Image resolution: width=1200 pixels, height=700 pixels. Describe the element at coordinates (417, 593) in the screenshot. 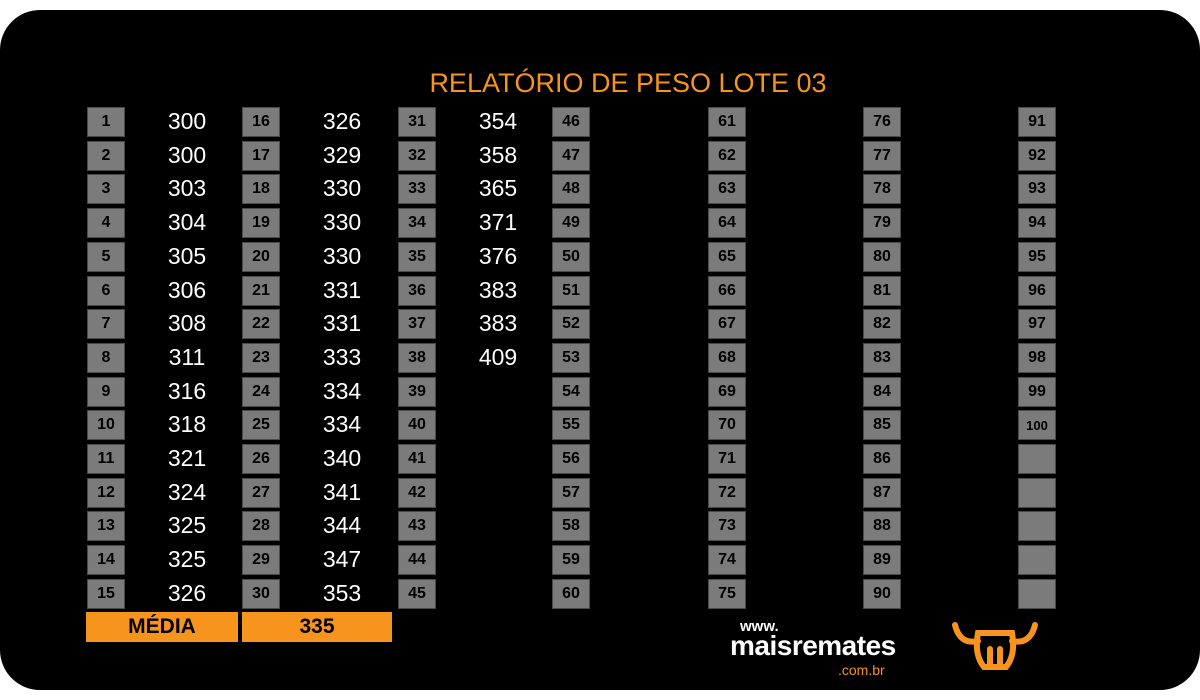

I see `lot-number: 45` at that location.